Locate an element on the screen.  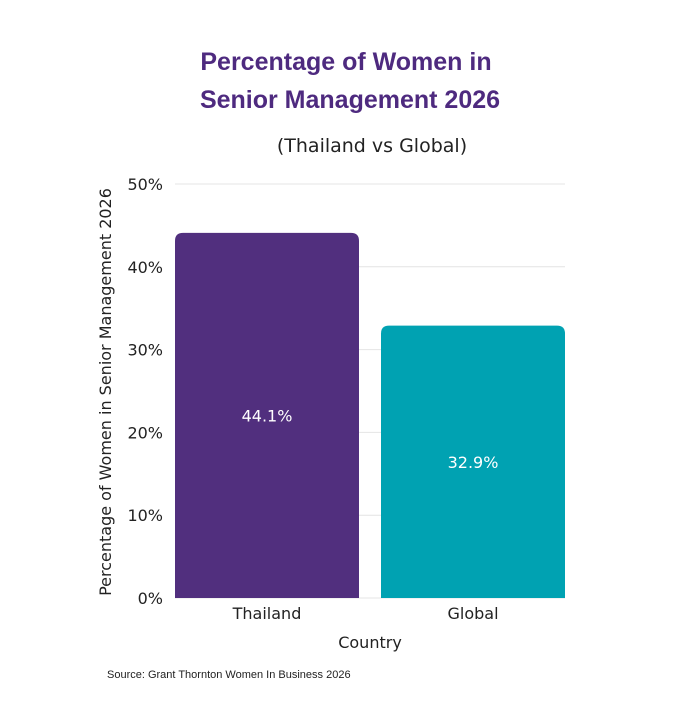
y-tick-label: 0% is located at coordinates (150, 598).